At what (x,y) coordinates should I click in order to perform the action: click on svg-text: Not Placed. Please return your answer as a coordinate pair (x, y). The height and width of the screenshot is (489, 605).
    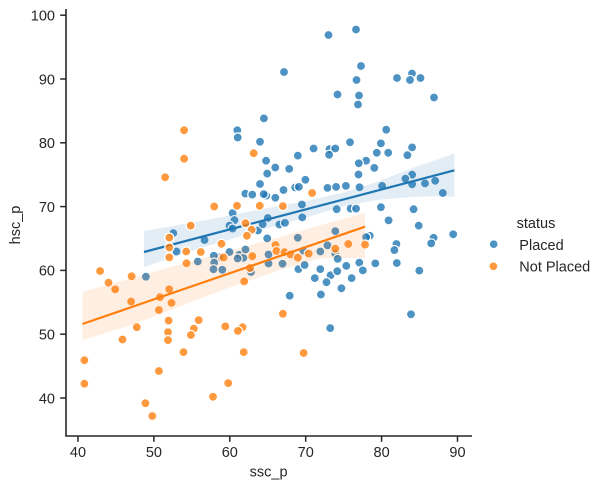
    Looking at the image, I should click on (554, 268).